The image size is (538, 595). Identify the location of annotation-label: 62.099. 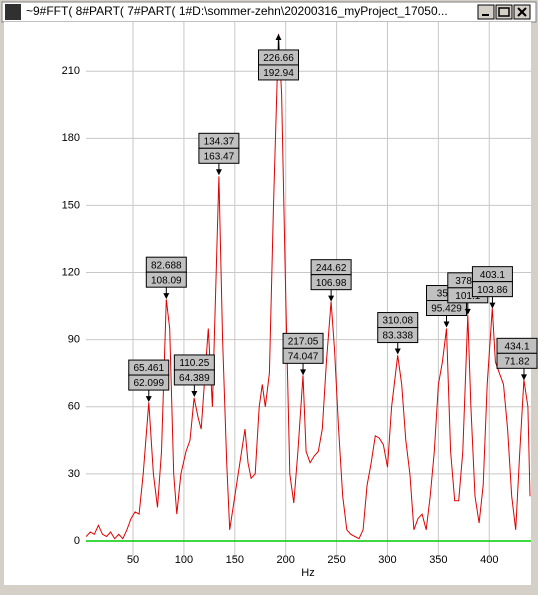
(148, 383).